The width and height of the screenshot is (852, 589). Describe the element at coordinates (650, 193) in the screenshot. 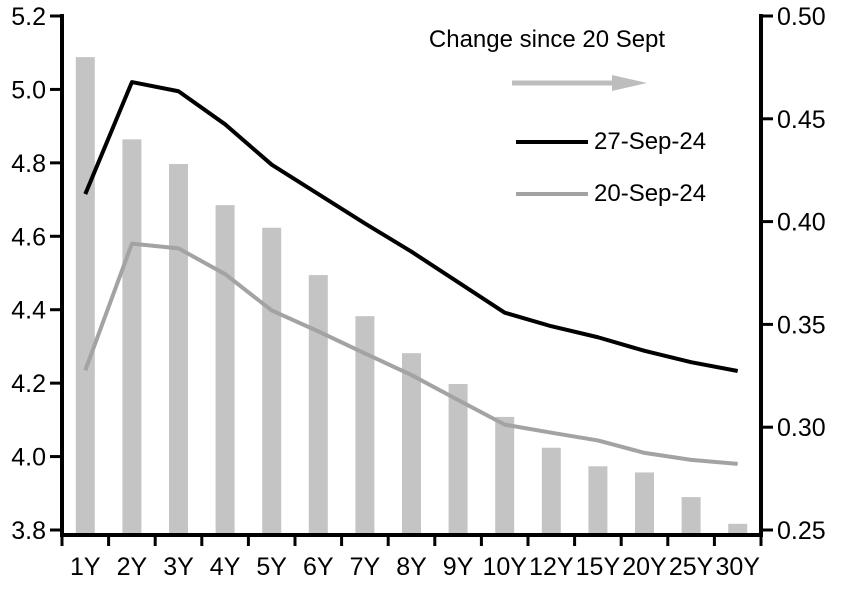

I see `legend-label-20-sep: 20-Sep-24` at that location.